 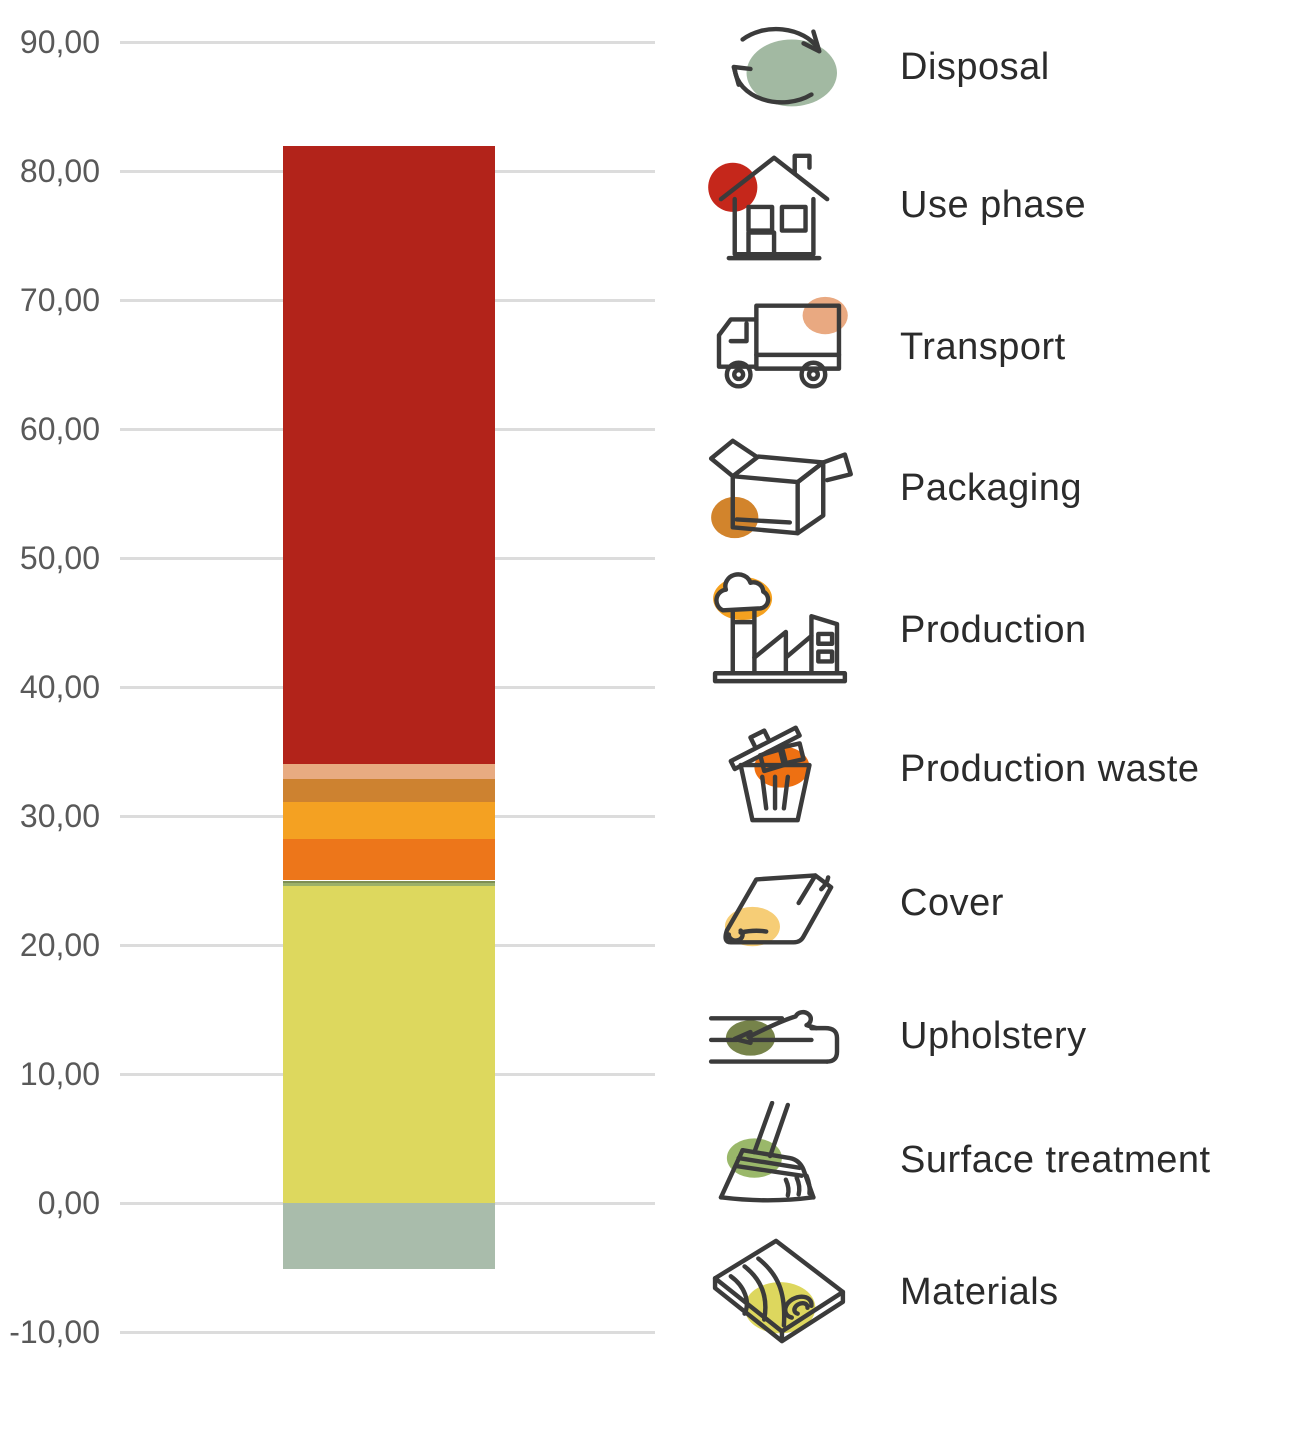 What do you see at coordinates (59, 300) in the screenshot?
I see `y-axis-tick-label: 70,00` at bounding box center [59, 300].